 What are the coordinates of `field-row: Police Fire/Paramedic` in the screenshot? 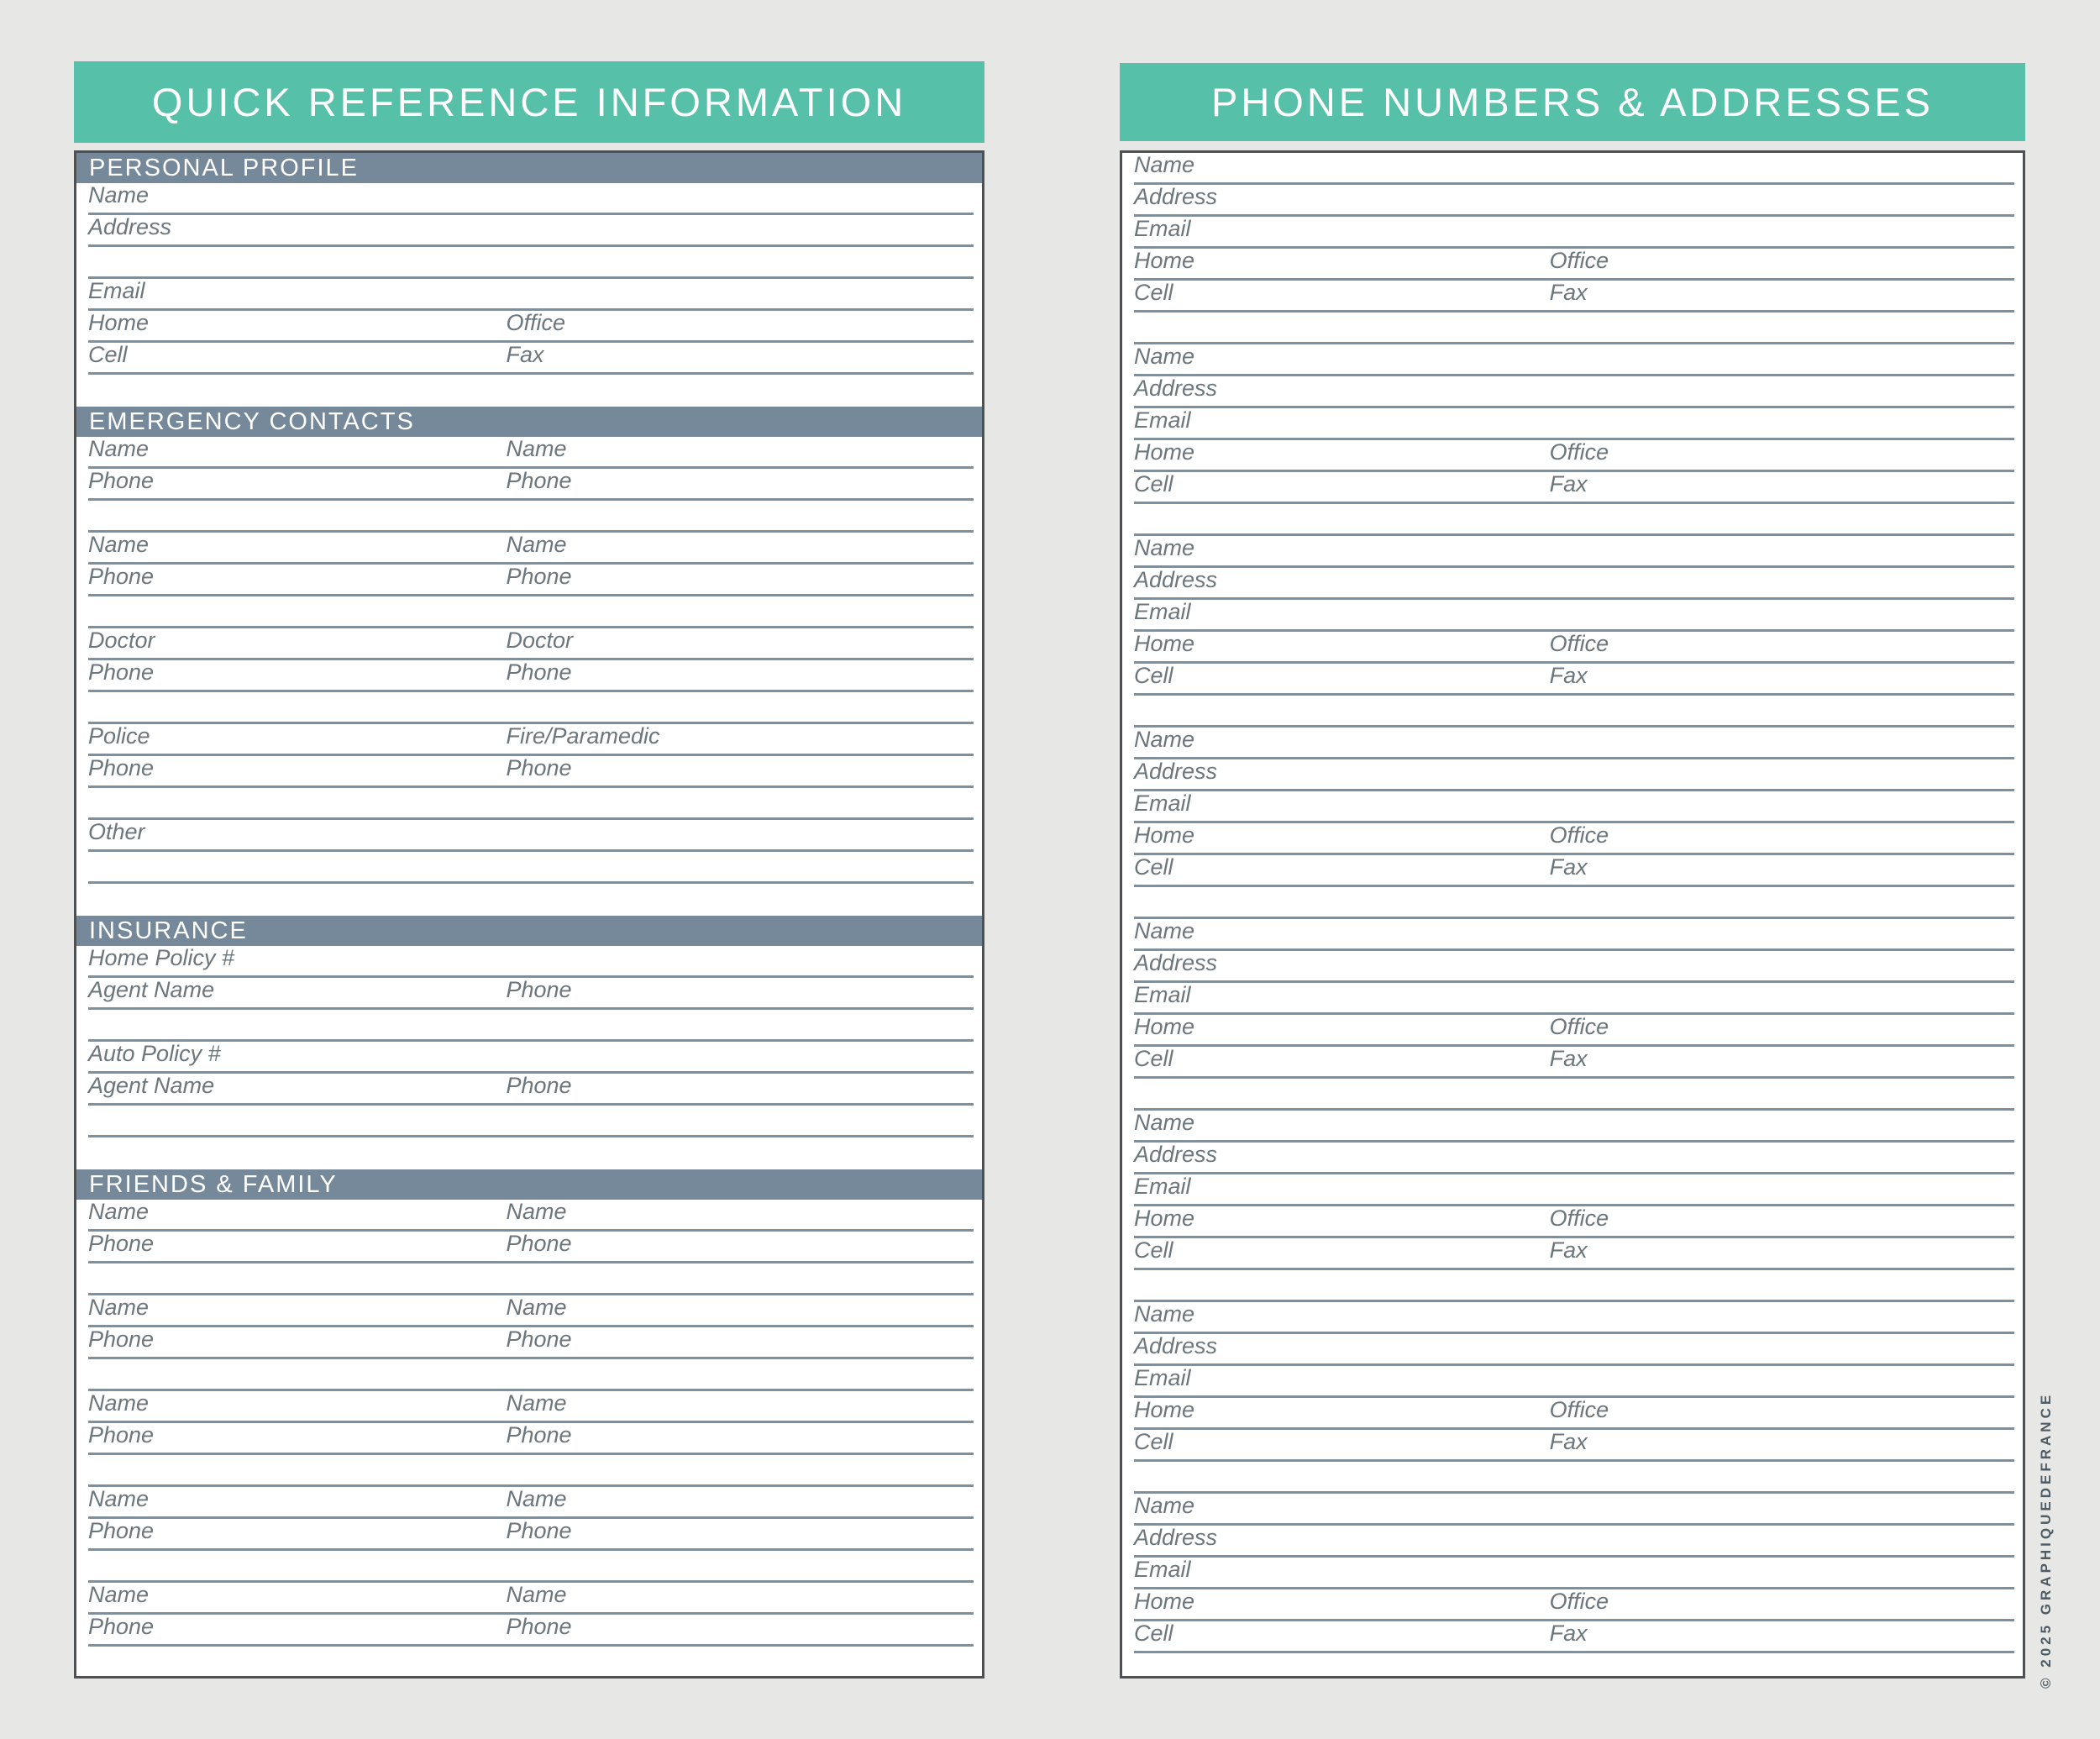 It's located at (531, 739).